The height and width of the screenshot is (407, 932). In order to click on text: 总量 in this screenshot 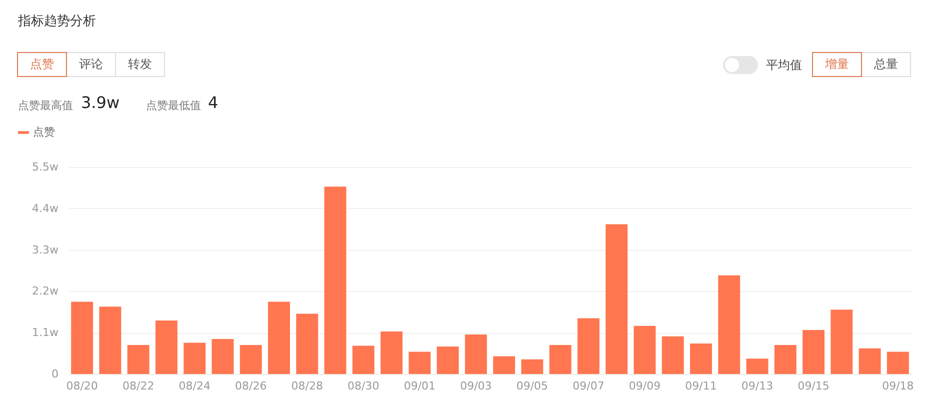, I will do `click(886, 64)`.